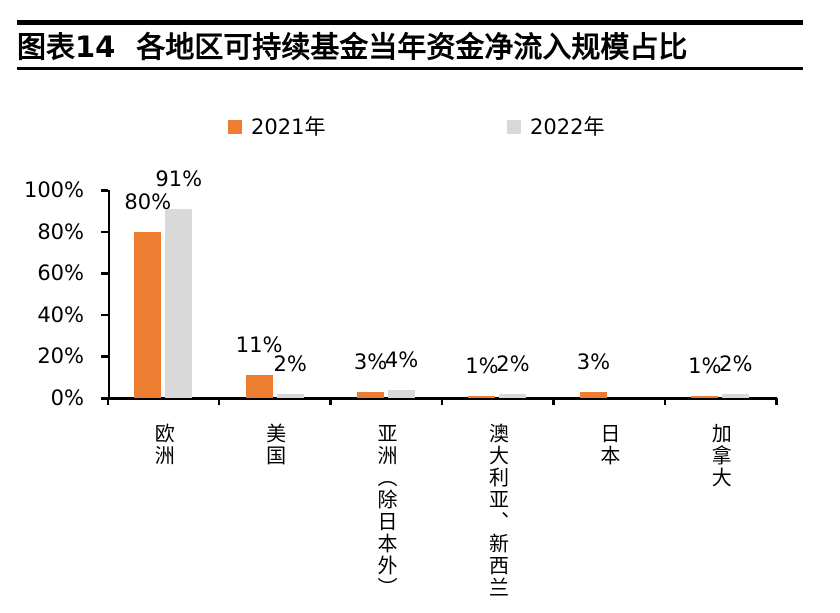 The image size is (840, 613). Describe the element at coordinates (53, 190) in the screenshot. I see `y-tick-label: 100%` at that location.